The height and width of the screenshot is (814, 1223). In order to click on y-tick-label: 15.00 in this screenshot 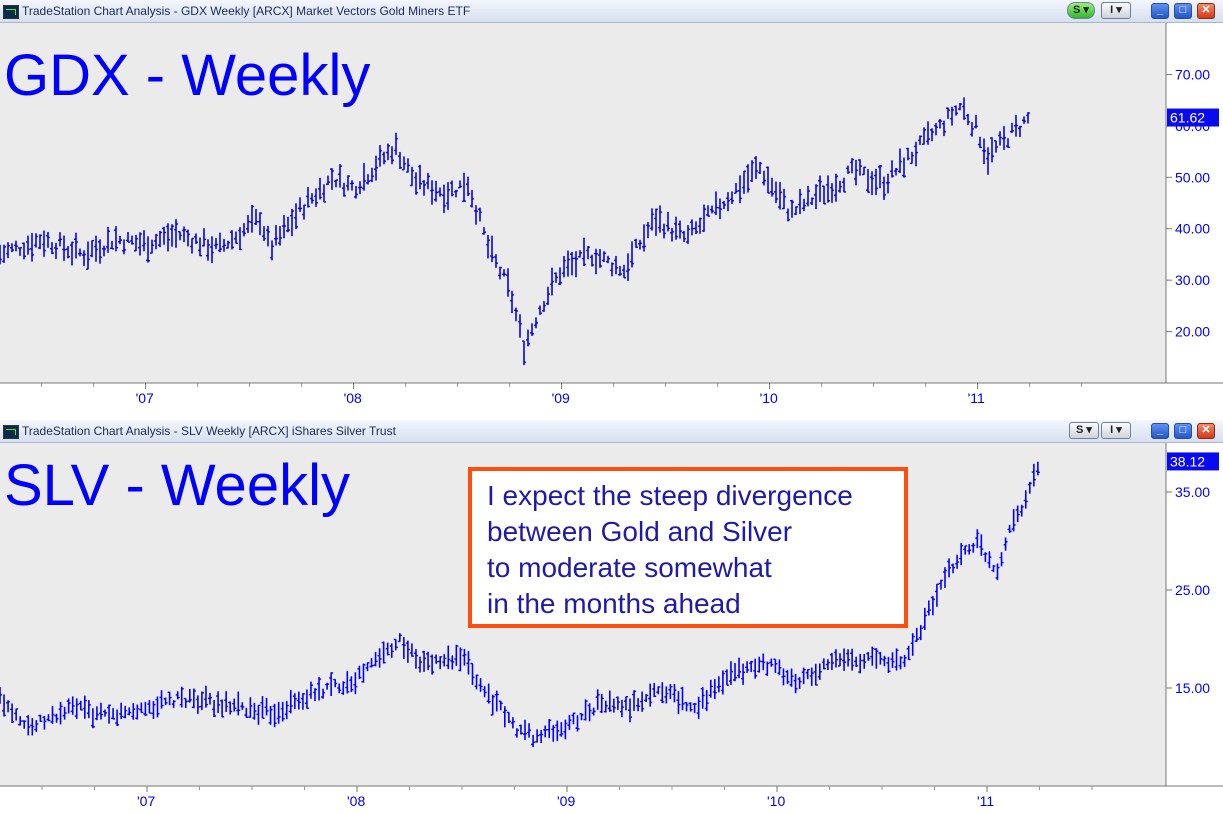, I will do `click(1192, 688)`.